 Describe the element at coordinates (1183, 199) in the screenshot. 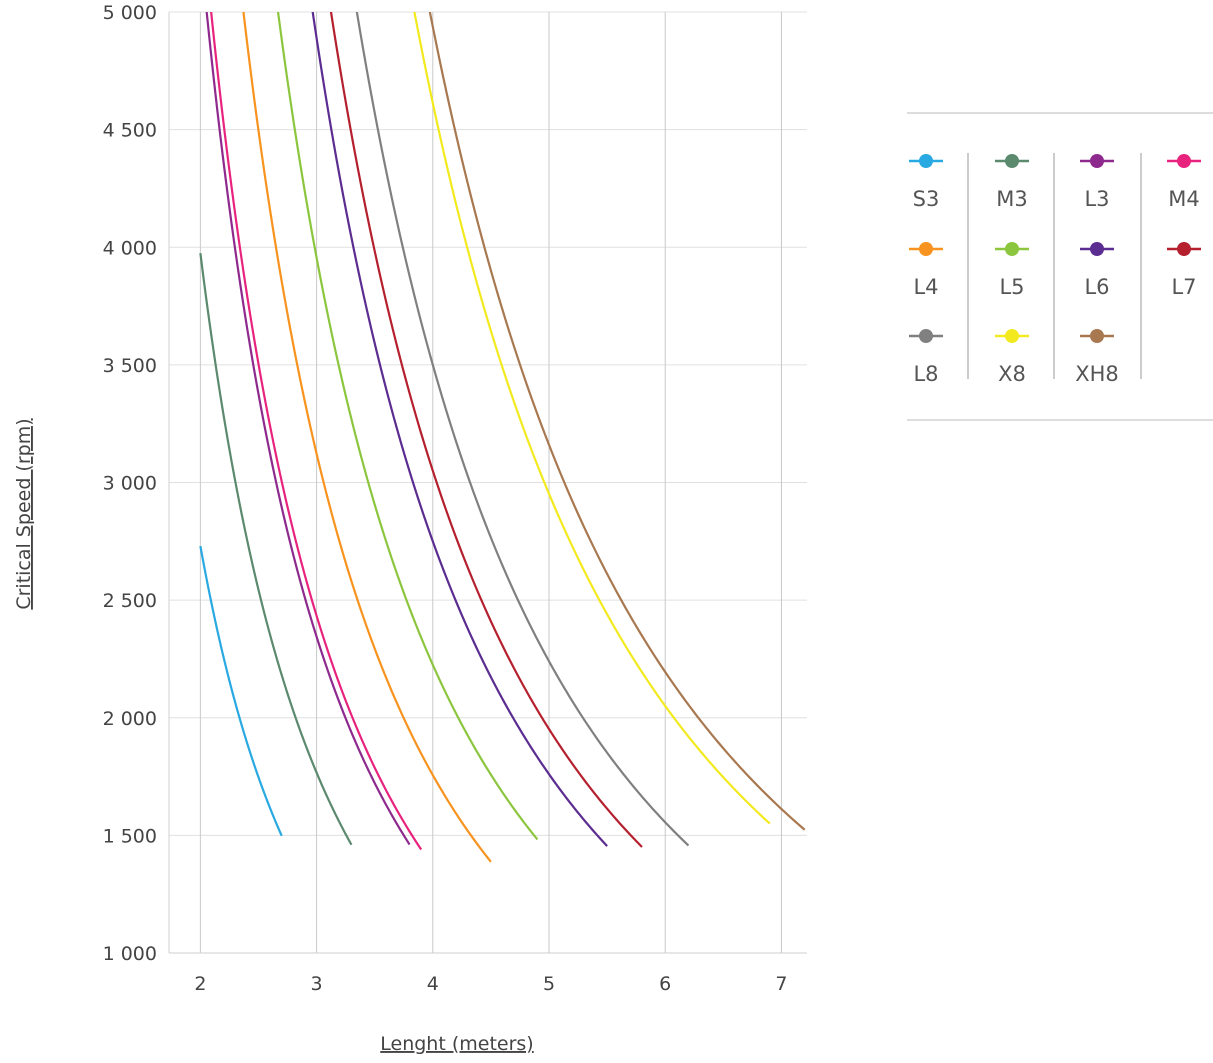

I see `legend-label-m4: M4` at that location.